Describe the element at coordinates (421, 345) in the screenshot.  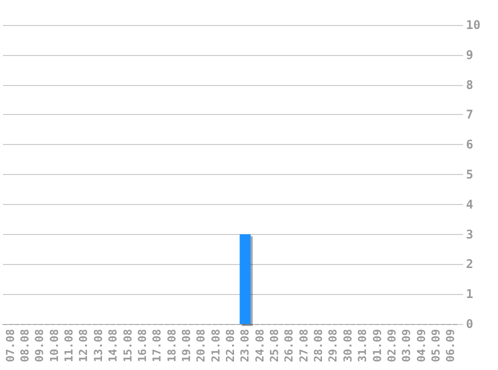
I see `x-tick-label: 04.09` at that location.